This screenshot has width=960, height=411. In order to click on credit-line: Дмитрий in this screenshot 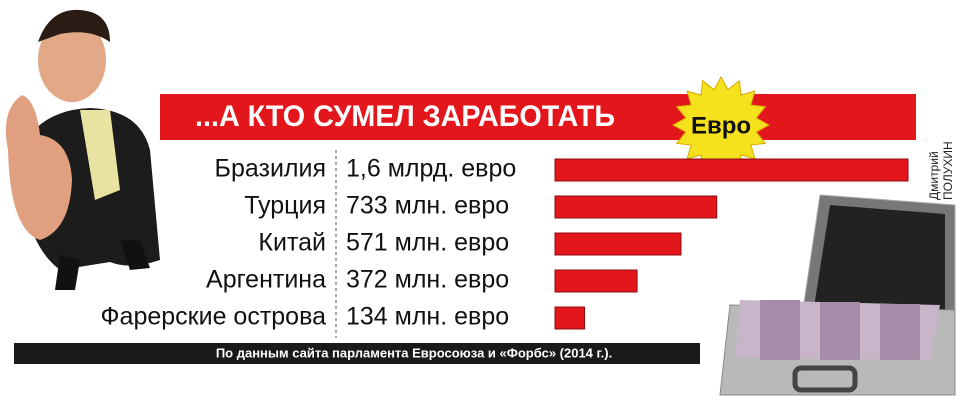, I will do `click(934, 175)`.